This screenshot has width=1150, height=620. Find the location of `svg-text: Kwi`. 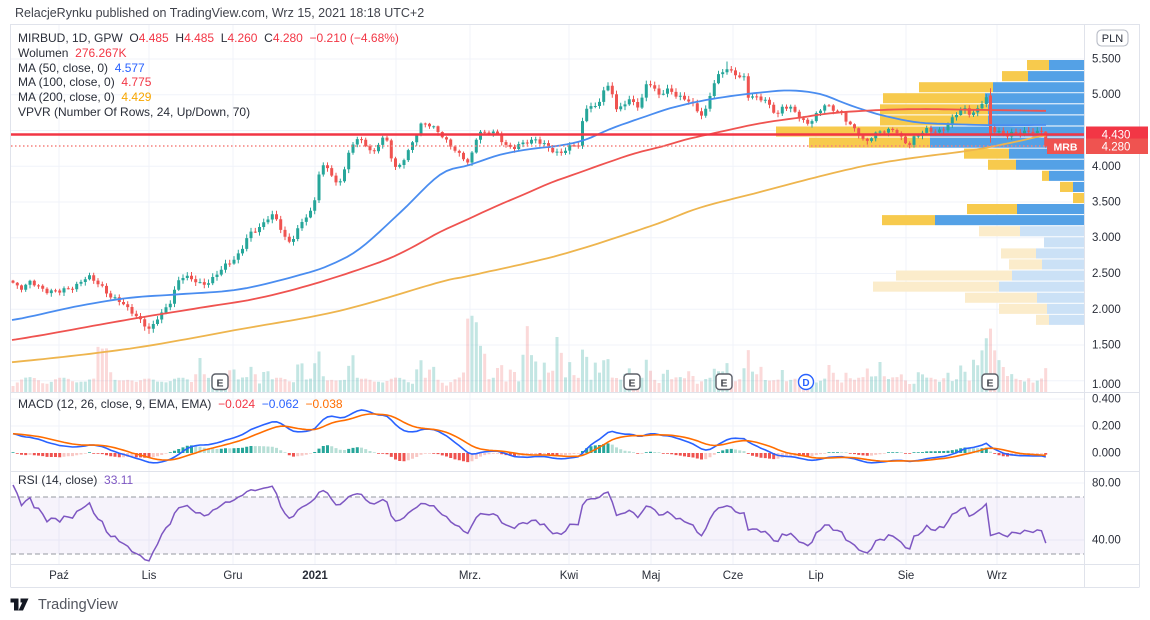

svg-text: Kwi is located at coordinates (569, 576).